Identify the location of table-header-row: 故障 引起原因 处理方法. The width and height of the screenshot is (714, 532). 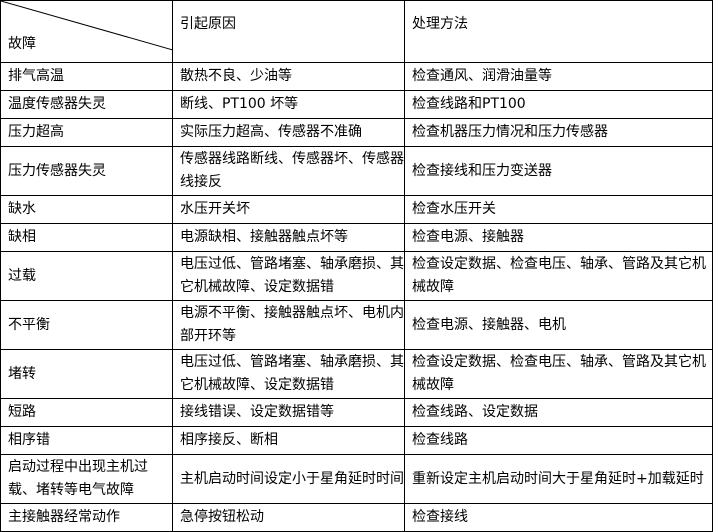
(356, 31).